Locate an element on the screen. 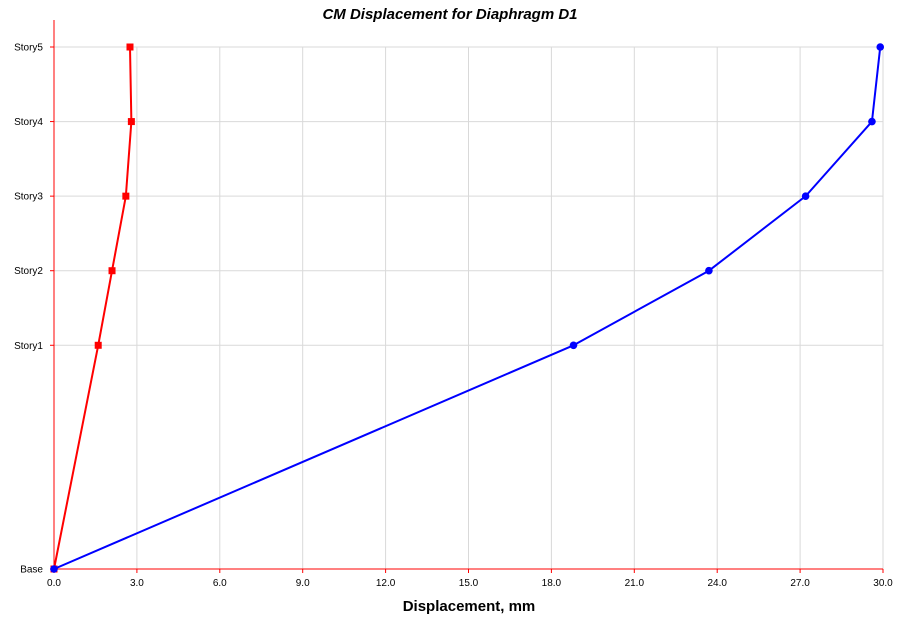 Image resolution: width=900 pixels, height=620 pixels. x-tick-label: 15.0 is located at coordinates (469, 583).